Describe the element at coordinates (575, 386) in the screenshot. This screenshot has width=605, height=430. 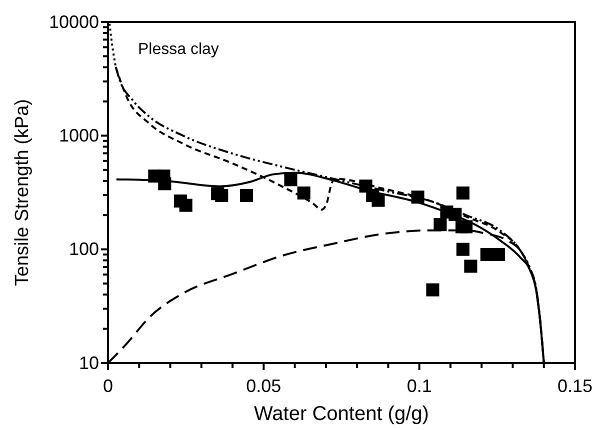
I see `x-tick-label: 0.15` at that location.